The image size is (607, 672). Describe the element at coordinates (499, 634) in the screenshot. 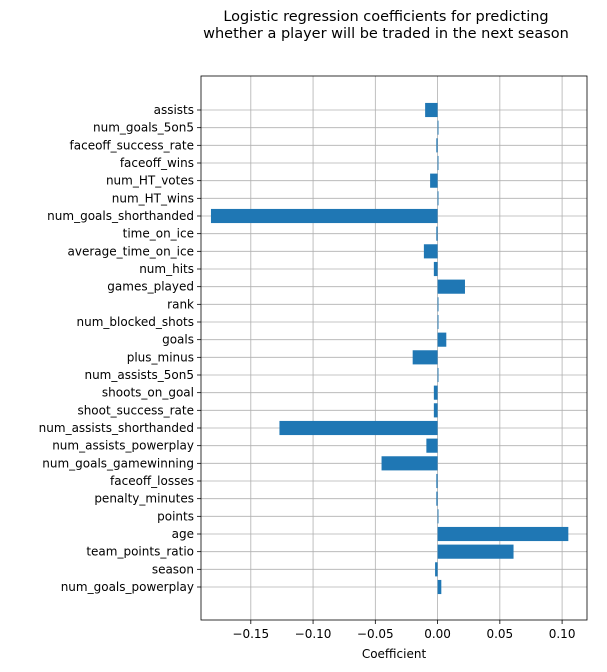

I see `x-tick-label: 0.05` at that location.